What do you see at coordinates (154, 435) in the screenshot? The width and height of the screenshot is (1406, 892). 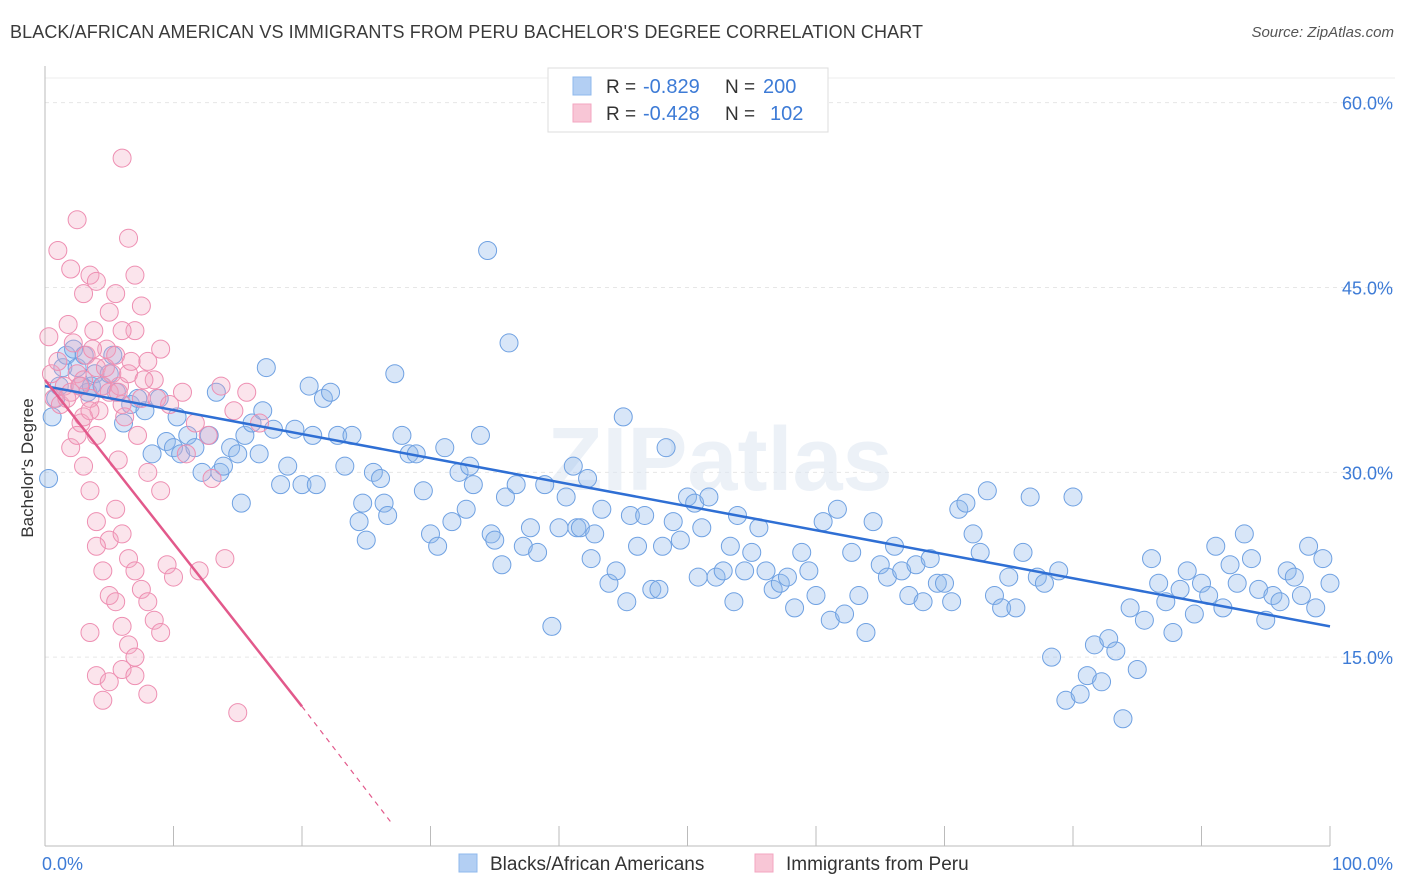 I see `pink-series-points` at bounding box center [154, 435].